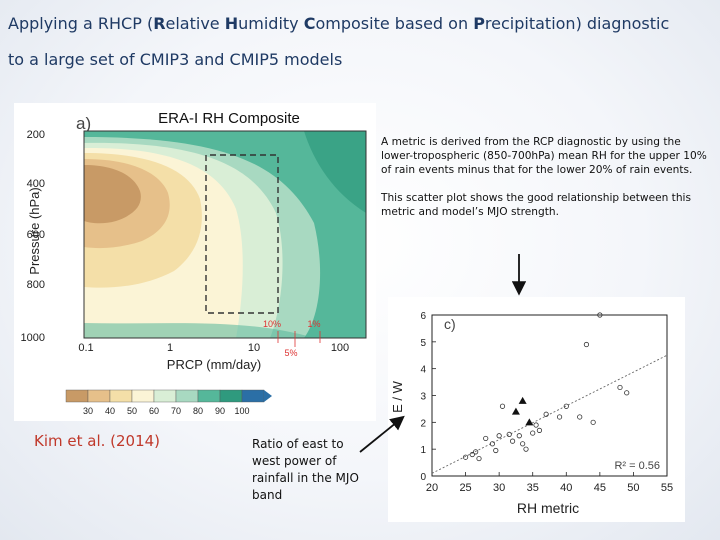  I want to click on x-tick-label: 45, so click(600, 488).